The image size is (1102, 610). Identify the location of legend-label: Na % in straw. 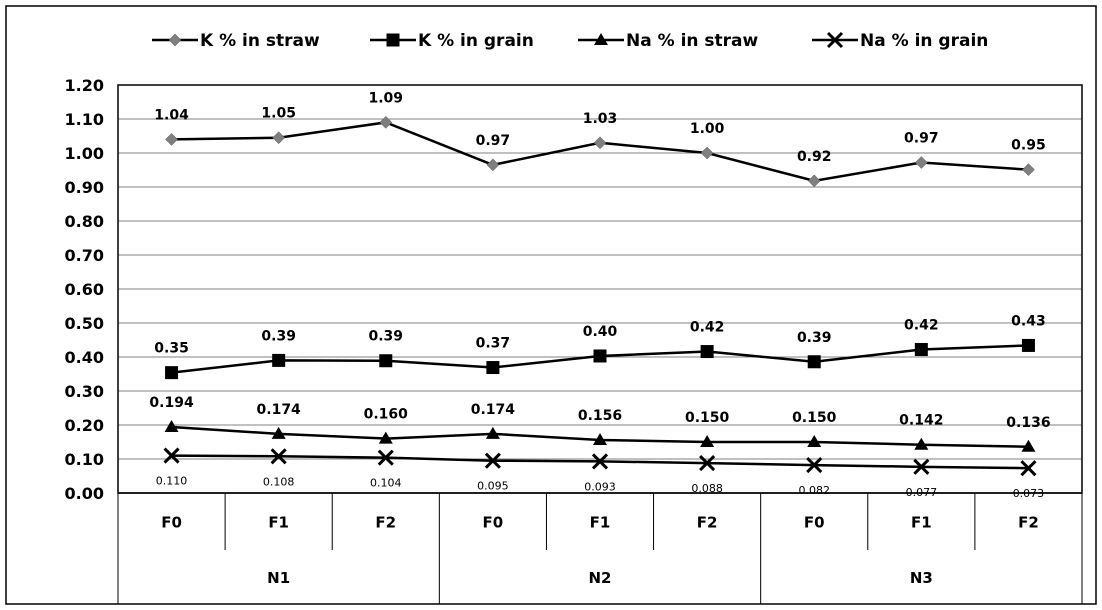
(692, 41).